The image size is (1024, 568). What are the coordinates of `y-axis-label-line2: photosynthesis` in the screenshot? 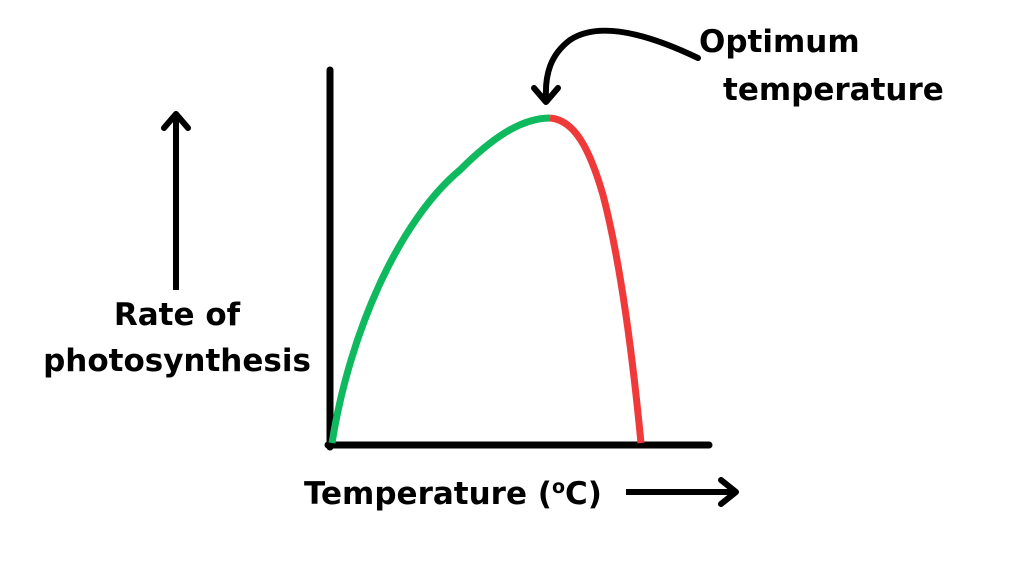 It's located at (177, 361).